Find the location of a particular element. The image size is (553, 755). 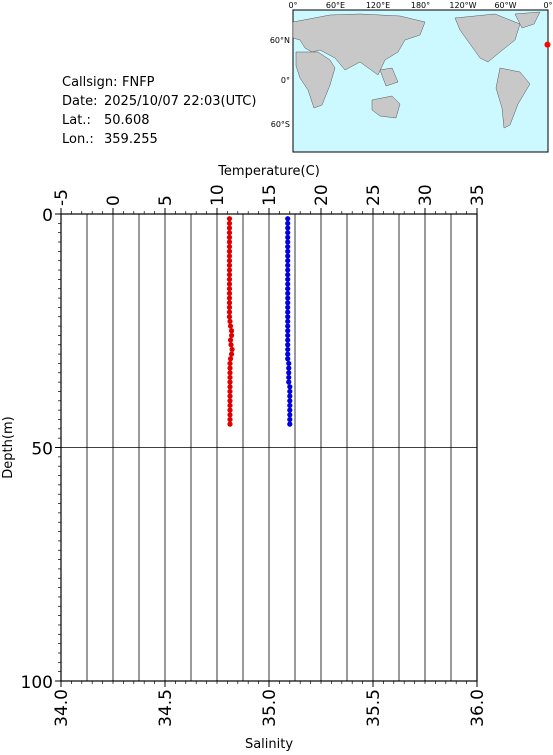

map-marker is located at coordinates (547, 44).